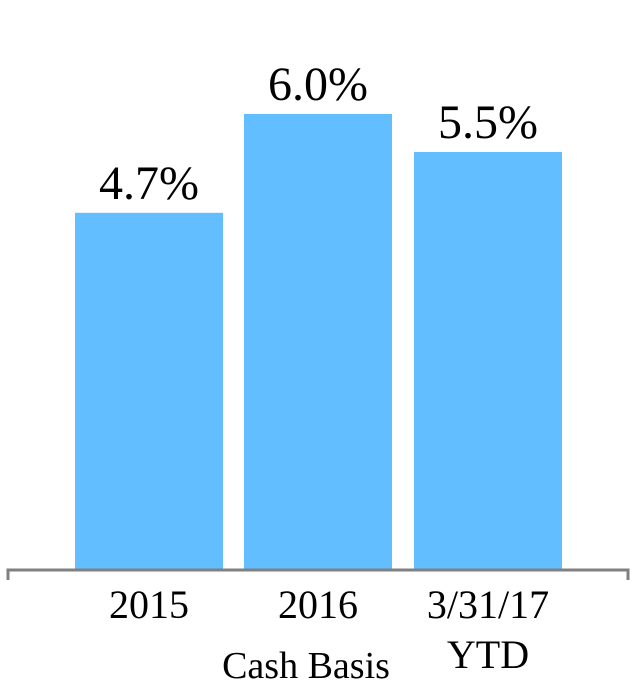  What do you see at coordinates (488, 604) in the screenshot?
I see `x-tick-label-2: 3/31/17` at bounding box center [488, 604].